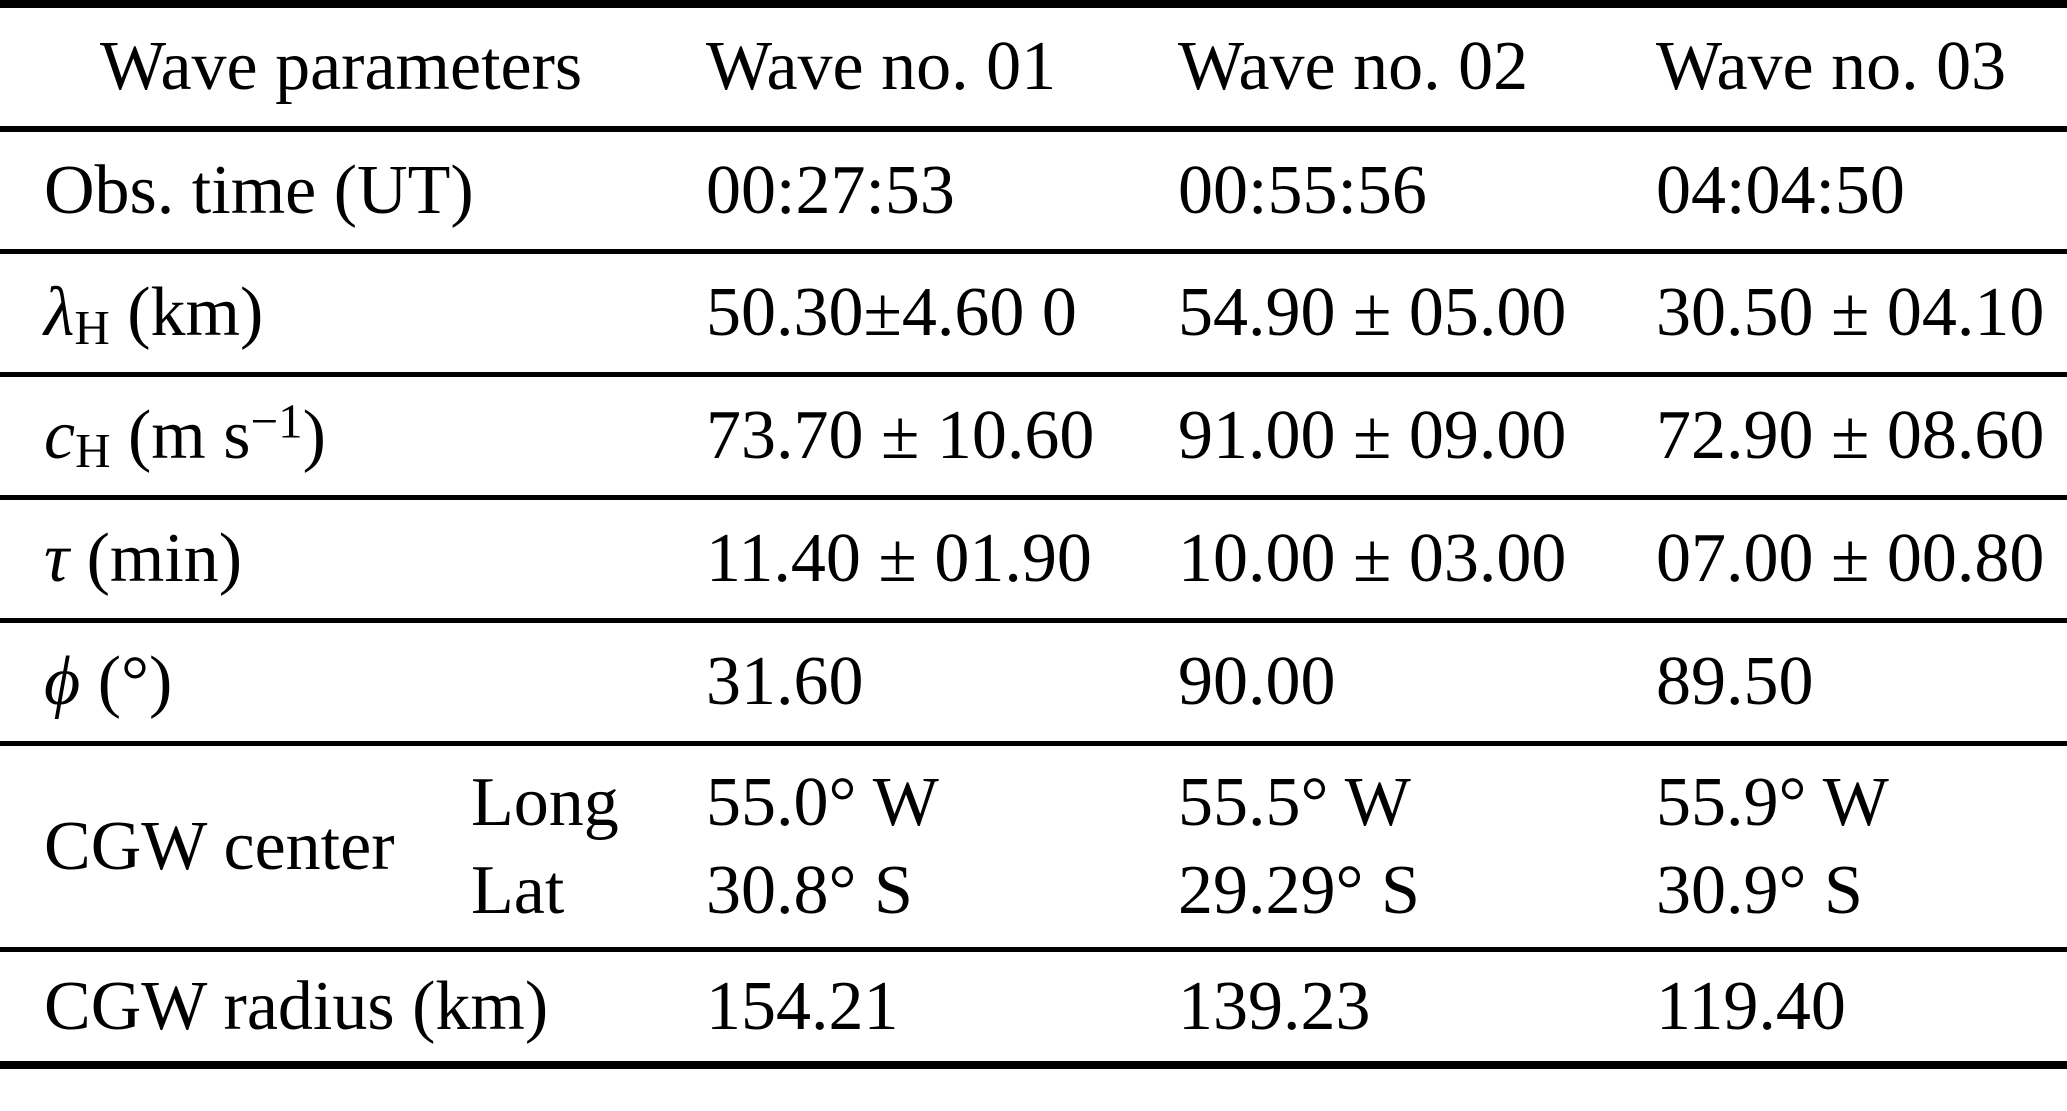 The height and width of the screenshot is (1111, 2067). What do you see at coordinates (60, 435) in the screenshot?
I see `c-symbol: c` at bounding box center [60, 435].